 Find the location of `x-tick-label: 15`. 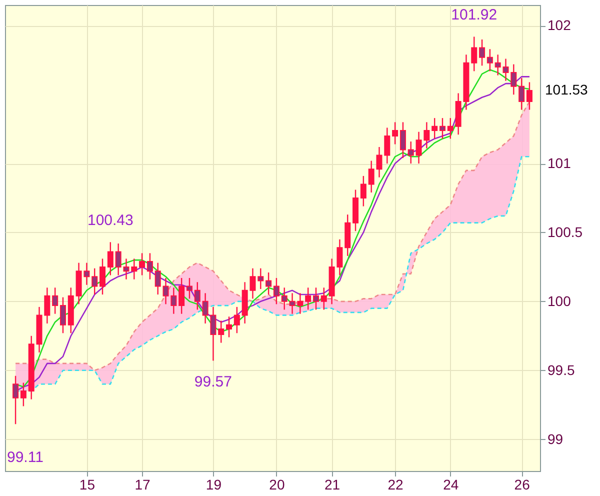

x-tick-label: 15 is located at coordinates (87, 484).